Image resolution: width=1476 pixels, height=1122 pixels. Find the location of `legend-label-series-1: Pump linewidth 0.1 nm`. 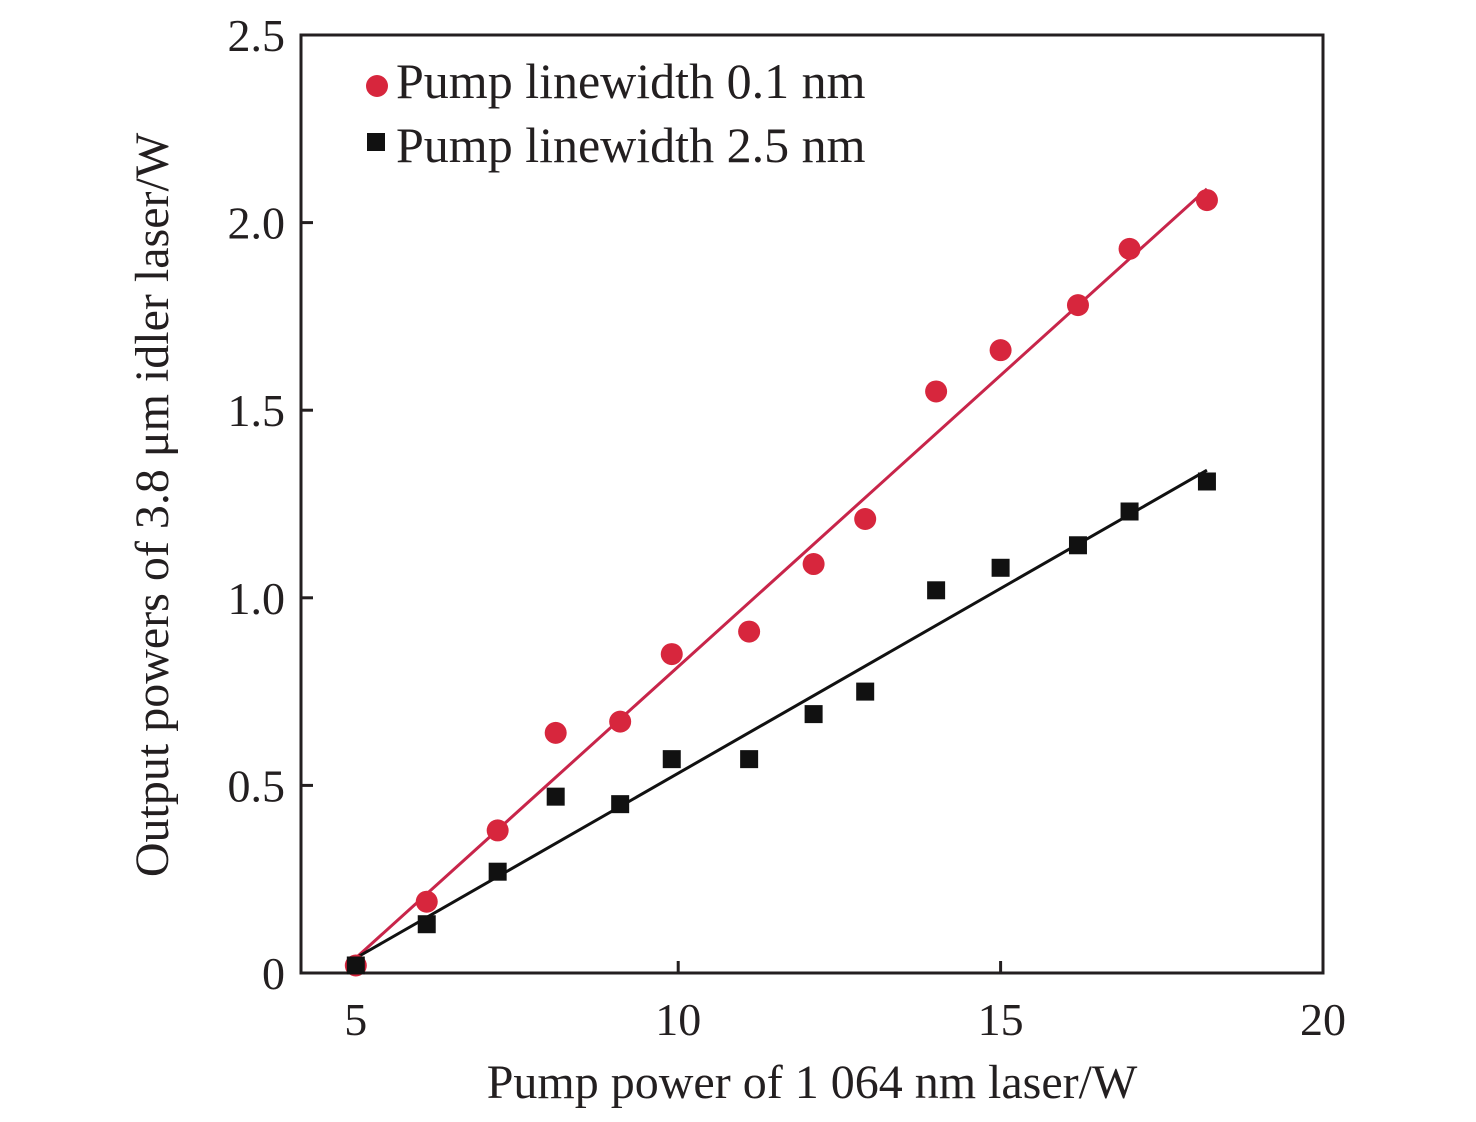

legend-label-series-1: Pump linewidth 0.1 nm is located at coordinates (631, 81).